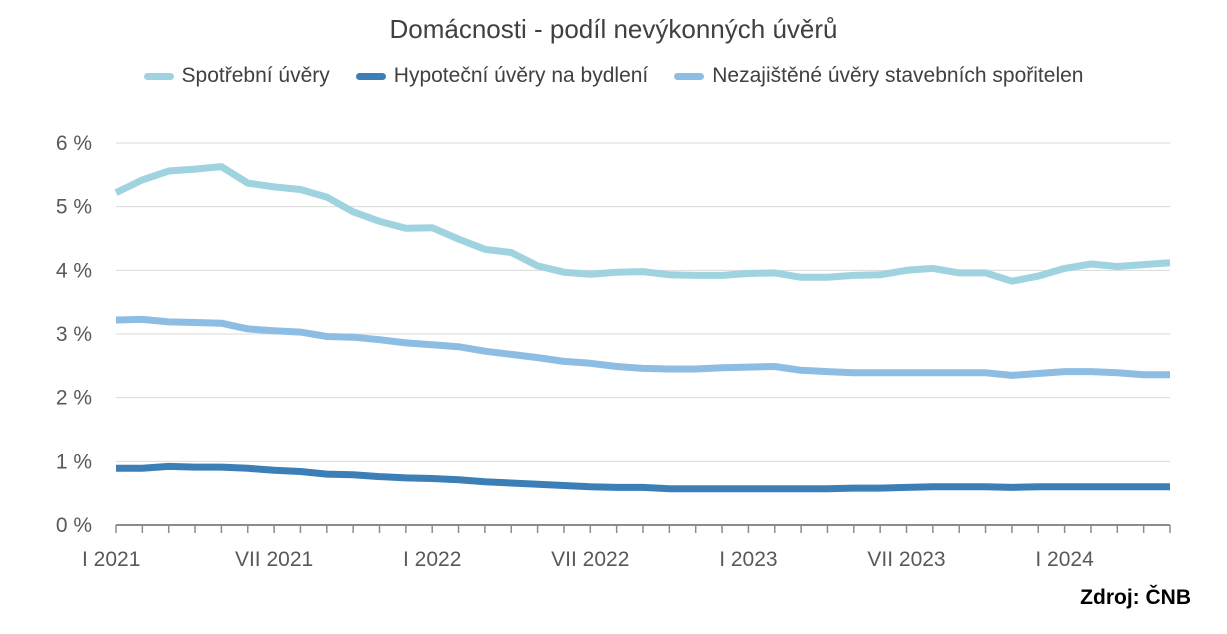 The height and width of the screenshot is (634, 1227). Describe the element at coordinates (74, 143) in the screenshot. I see `y-tick-label: 6 %` at that location.